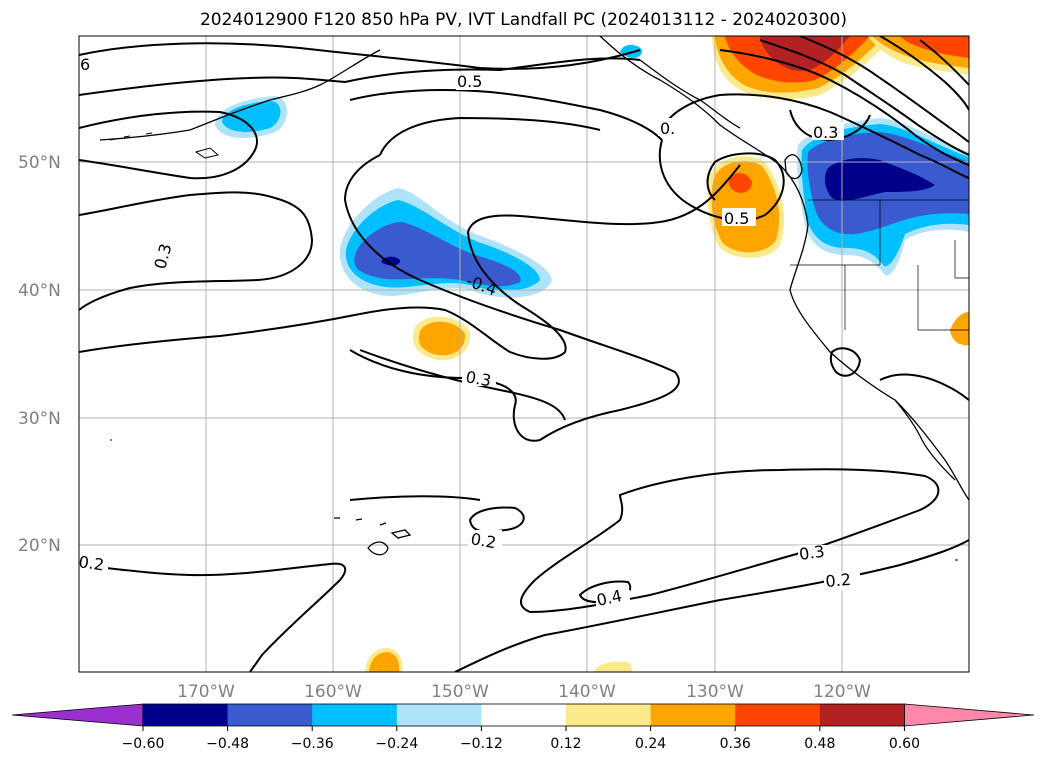 This screenshot has width=1047, height=765. What do you see at coordinates (879, 265) in the screenshot?
I see `state-borders` at bounding box center [879, 265].